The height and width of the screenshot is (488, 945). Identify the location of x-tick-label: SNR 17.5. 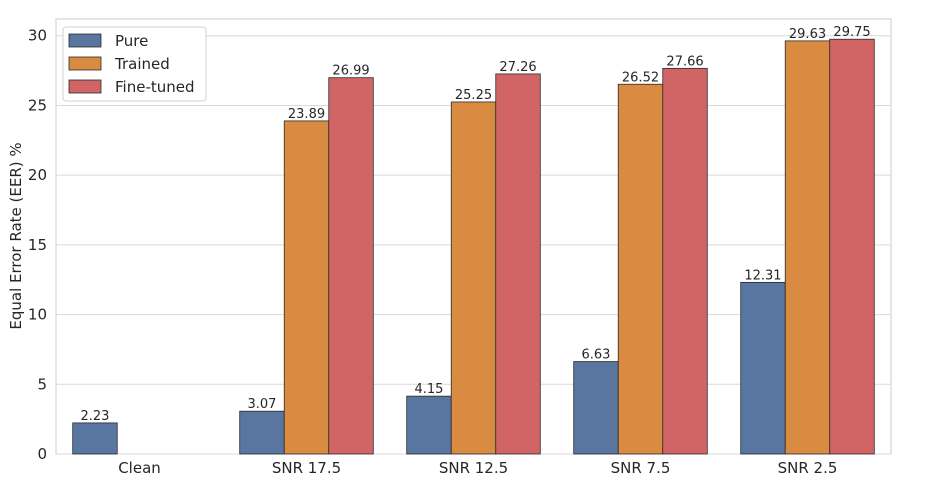
(306, 468).